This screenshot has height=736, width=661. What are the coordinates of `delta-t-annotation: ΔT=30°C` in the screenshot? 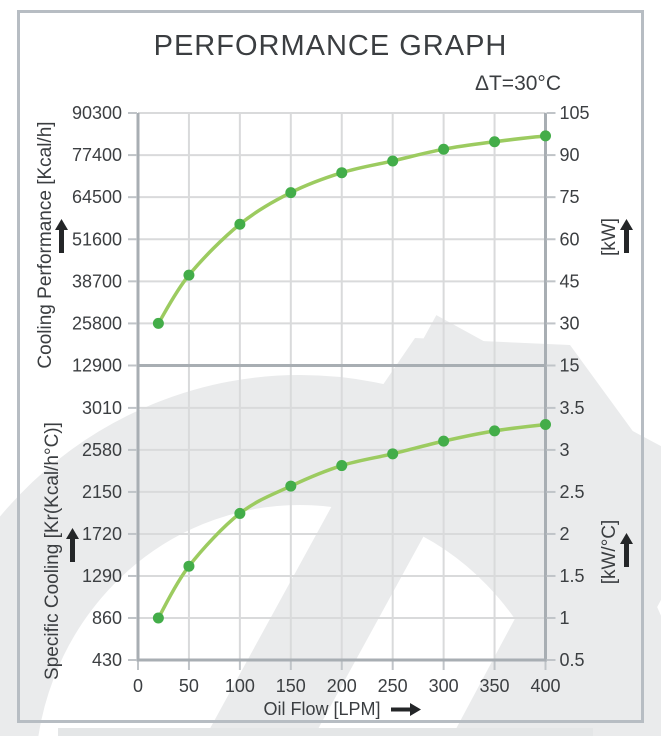 It's located at (517, 83).